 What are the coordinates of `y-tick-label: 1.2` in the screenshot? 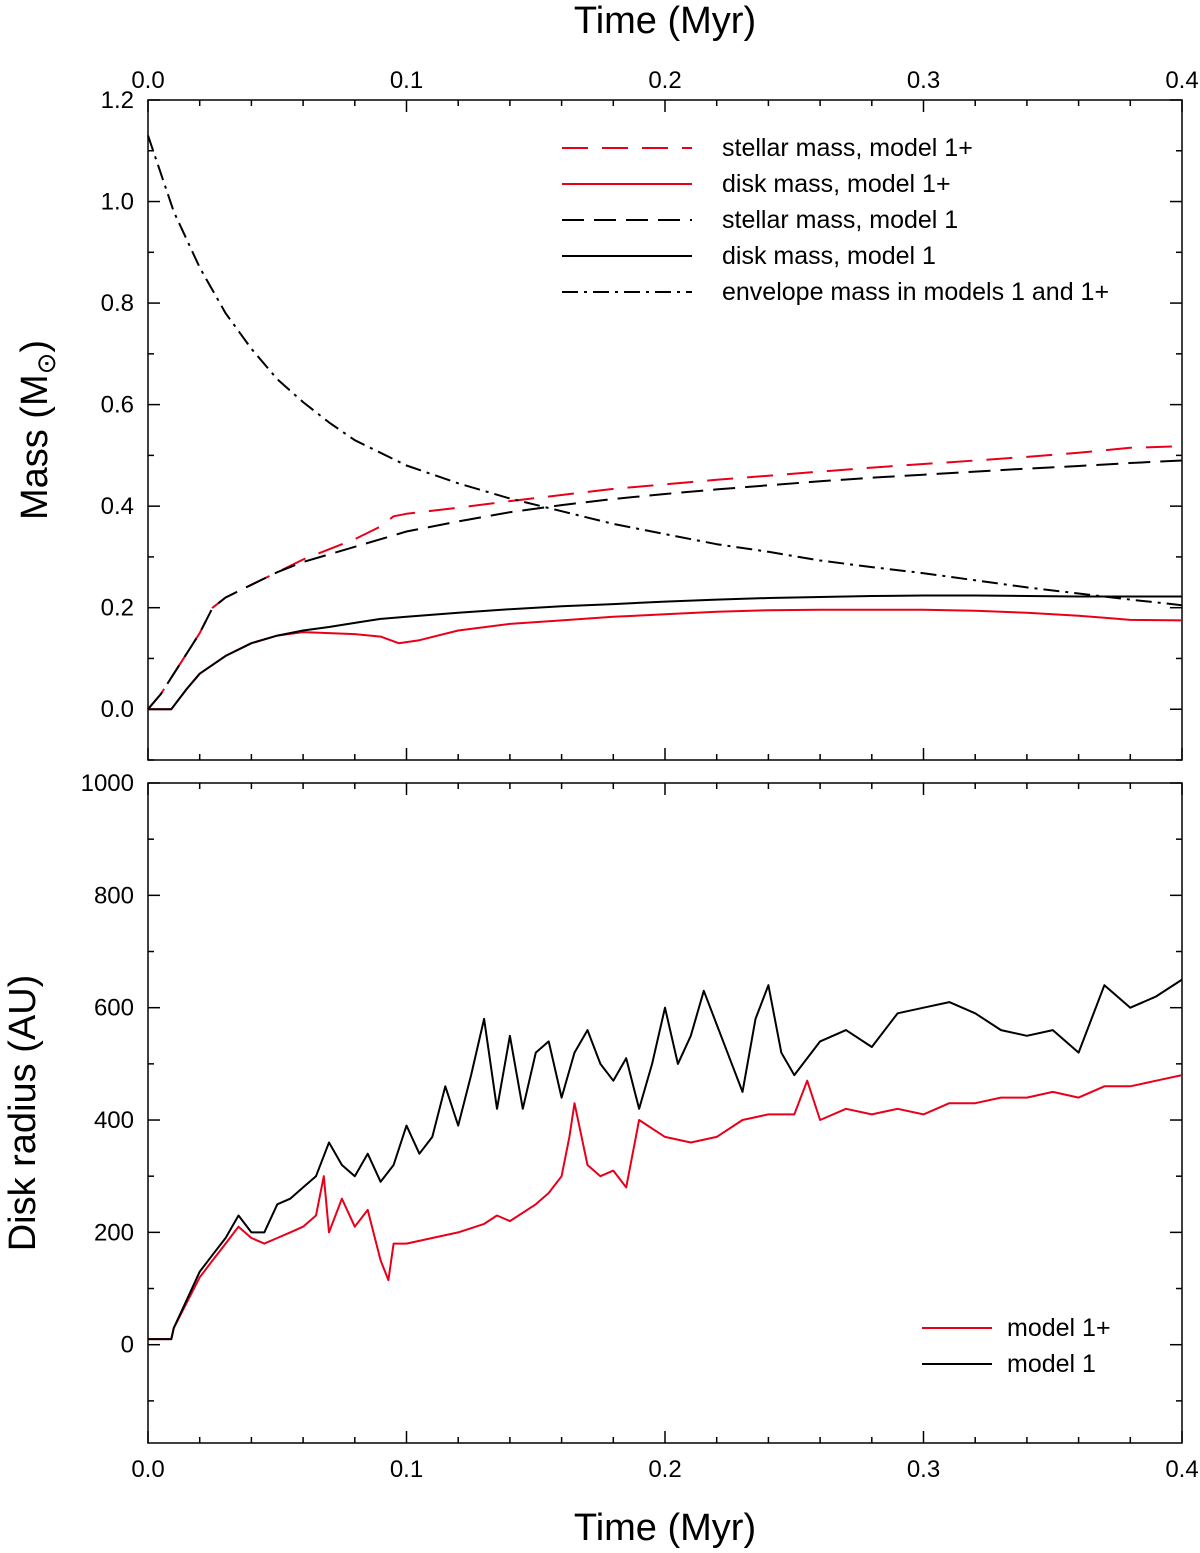 It's located at (117, 100).